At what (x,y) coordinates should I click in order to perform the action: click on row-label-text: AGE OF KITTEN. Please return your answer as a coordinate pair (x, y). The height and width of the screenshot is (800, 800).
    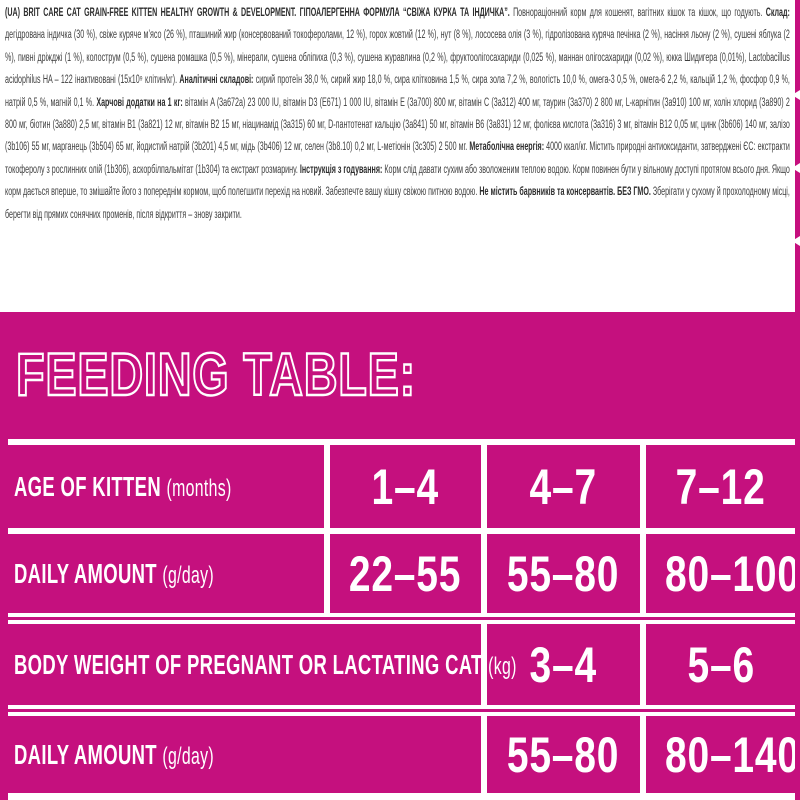
    Looking at the image, I should click on (88, 486).